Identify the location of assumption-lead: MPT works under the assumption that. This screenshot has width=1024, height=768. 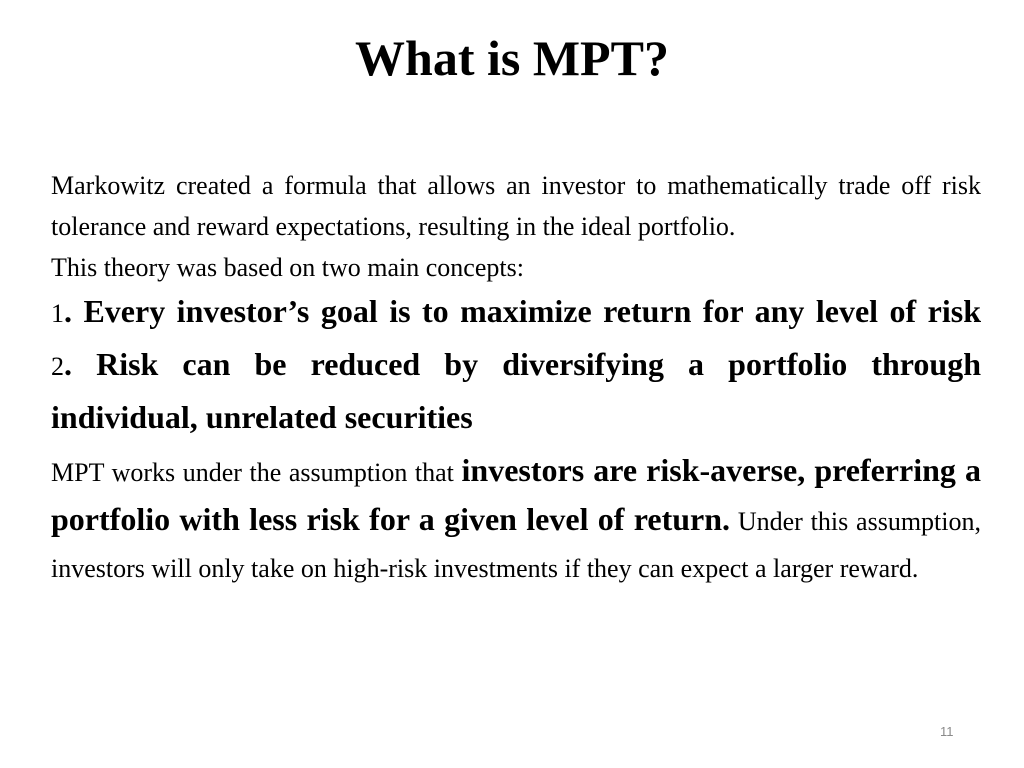
(256, 472).